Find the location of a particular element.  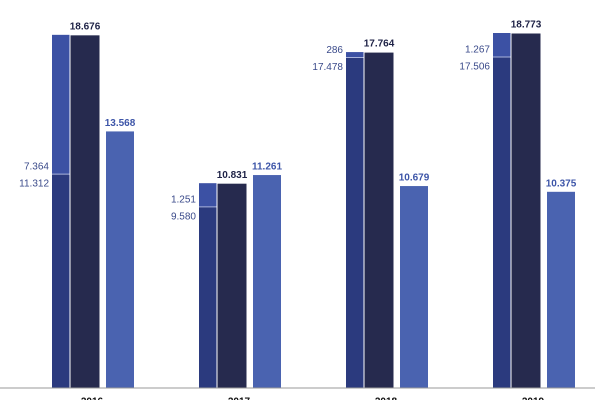

x-tick-label: 2017 is located at coordinates (239, 398).